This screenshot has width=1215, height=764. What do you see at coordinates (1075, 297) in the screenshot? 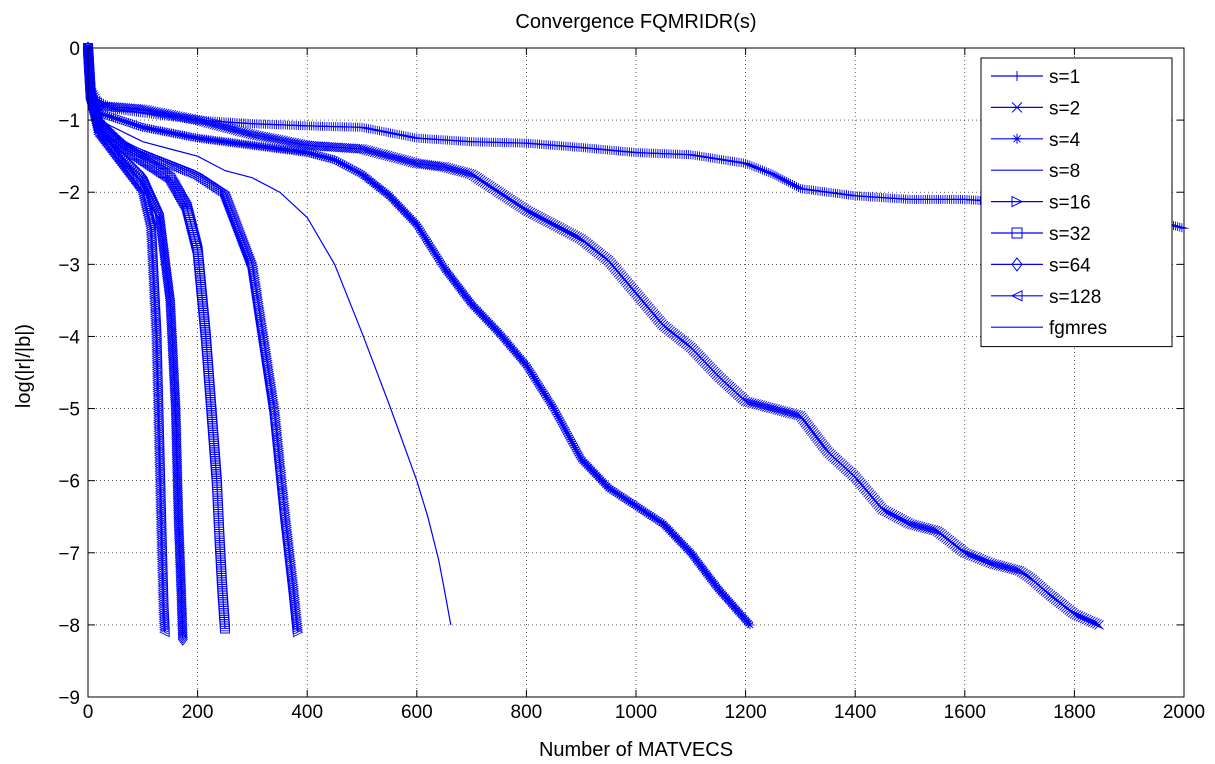
I see `legend-label-s-128: s=128` at bounding box center [1075, 297].